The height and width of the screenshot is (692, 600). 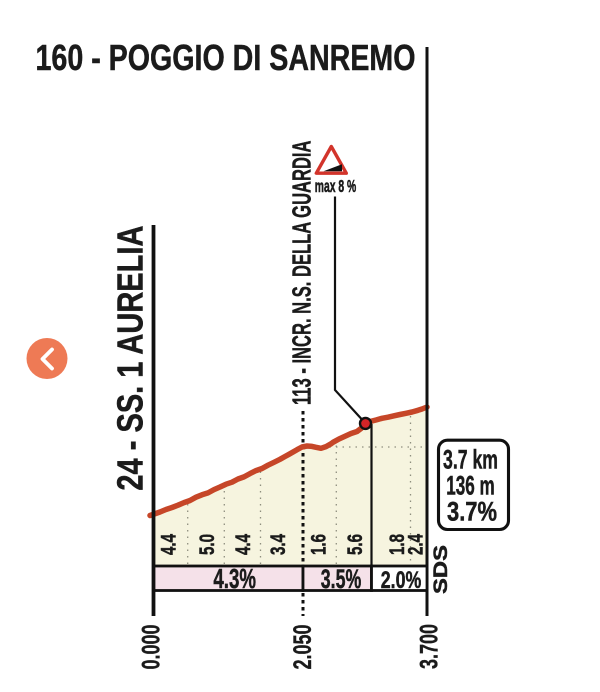 What do you see at coordinates (226, 57) in the screenshot?
I see `svg-text: 160 - POGGIO DI SANREMO` at bounding box center [226, 57].